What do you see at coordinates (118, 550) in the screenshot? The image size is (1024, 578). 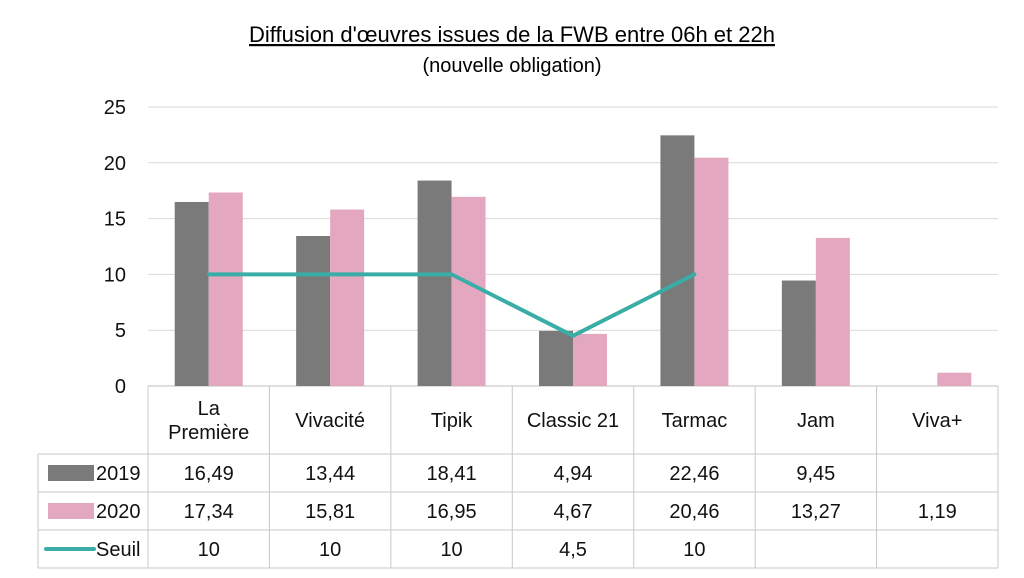 I see `legend-label: Seuil` at bounding box center [118, 550].